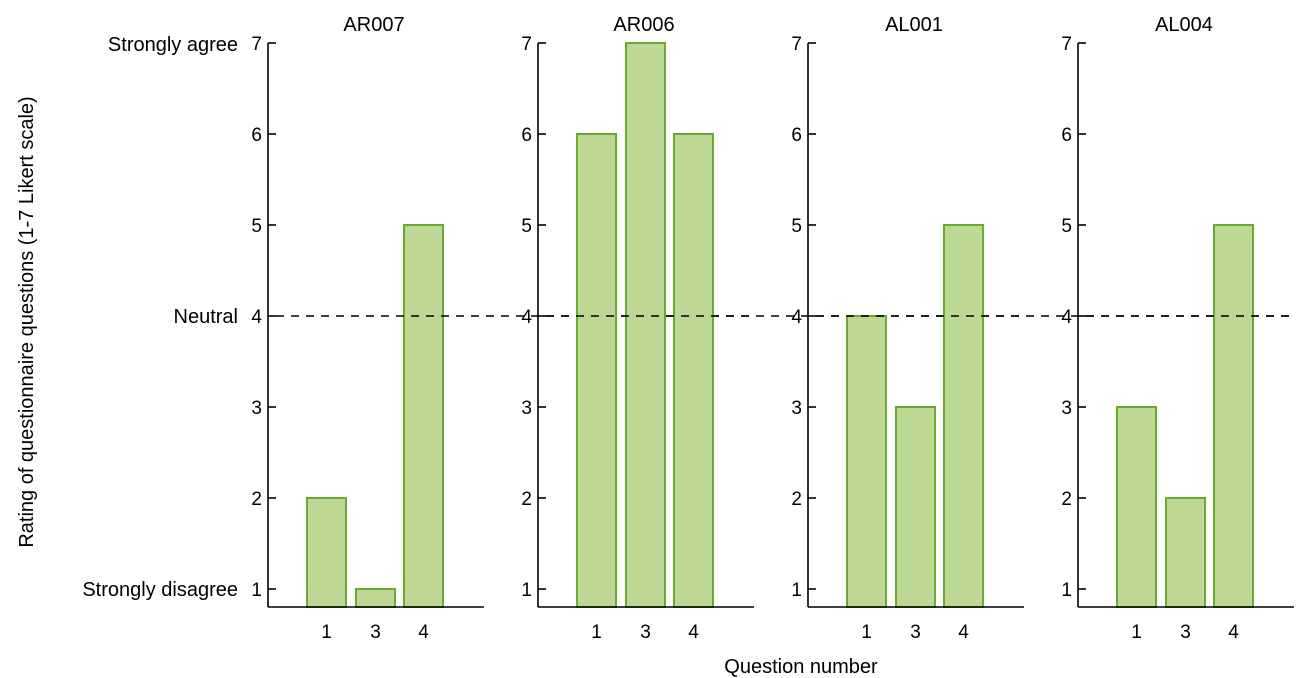  I want to click on y-tick-label-AR006-6: 6, so click(526, 135).